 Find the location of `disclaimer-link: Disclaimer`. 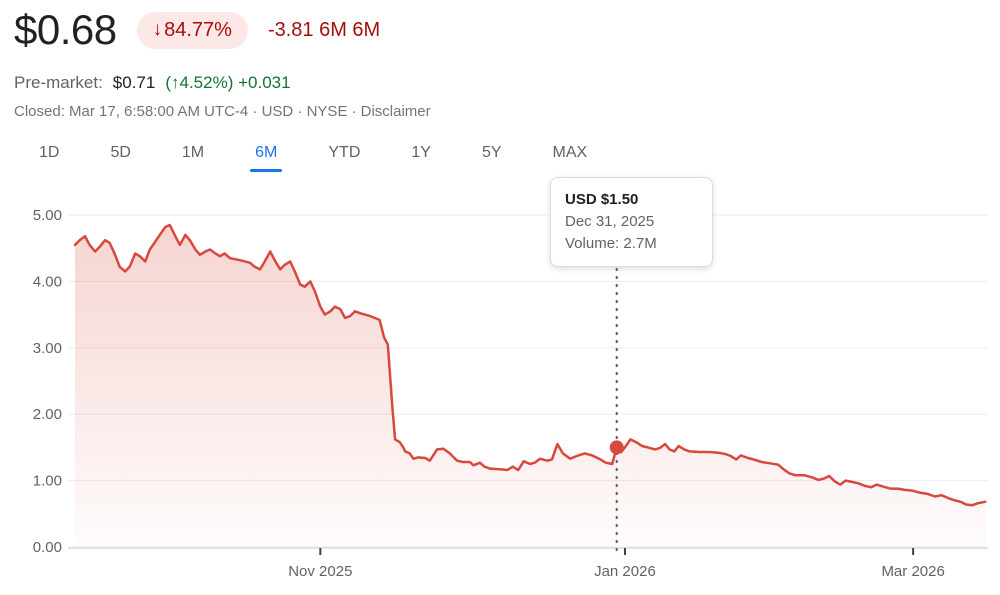

disclaimer-link: Disclaimer is located at coordinates (395, 111).